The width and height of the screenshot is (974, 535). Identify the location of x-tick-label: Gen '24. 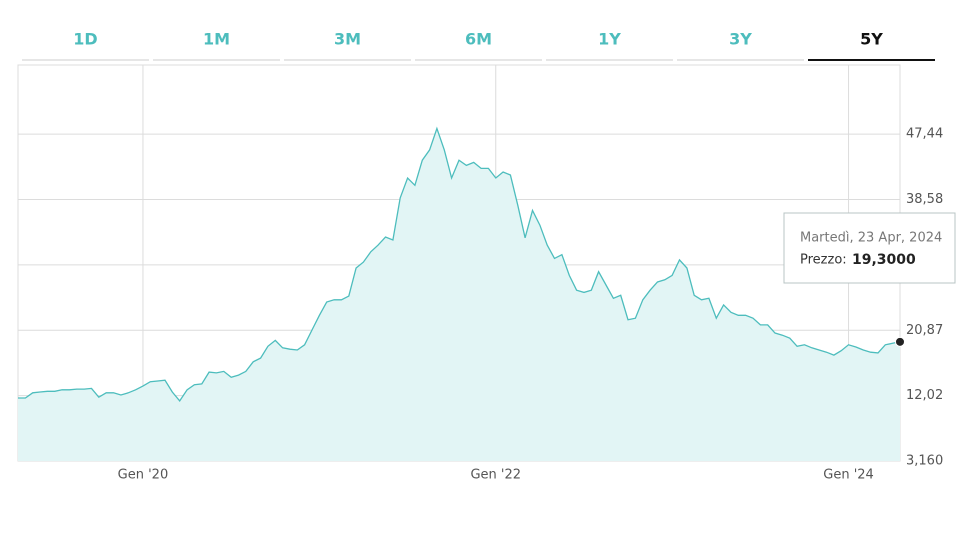
(848, 475).